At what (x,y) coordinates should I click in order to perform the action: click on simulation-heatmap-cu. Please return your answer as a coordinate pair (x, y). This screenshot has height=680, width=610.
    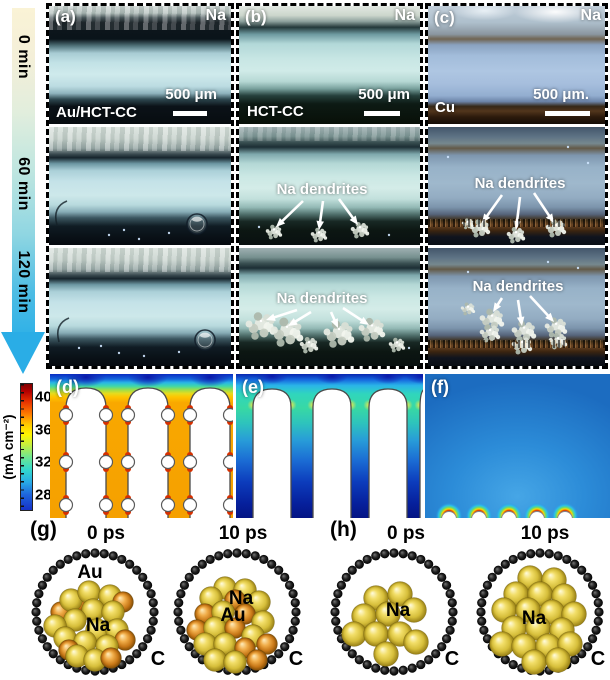
    Looking at the image, I should click on (517, 446).